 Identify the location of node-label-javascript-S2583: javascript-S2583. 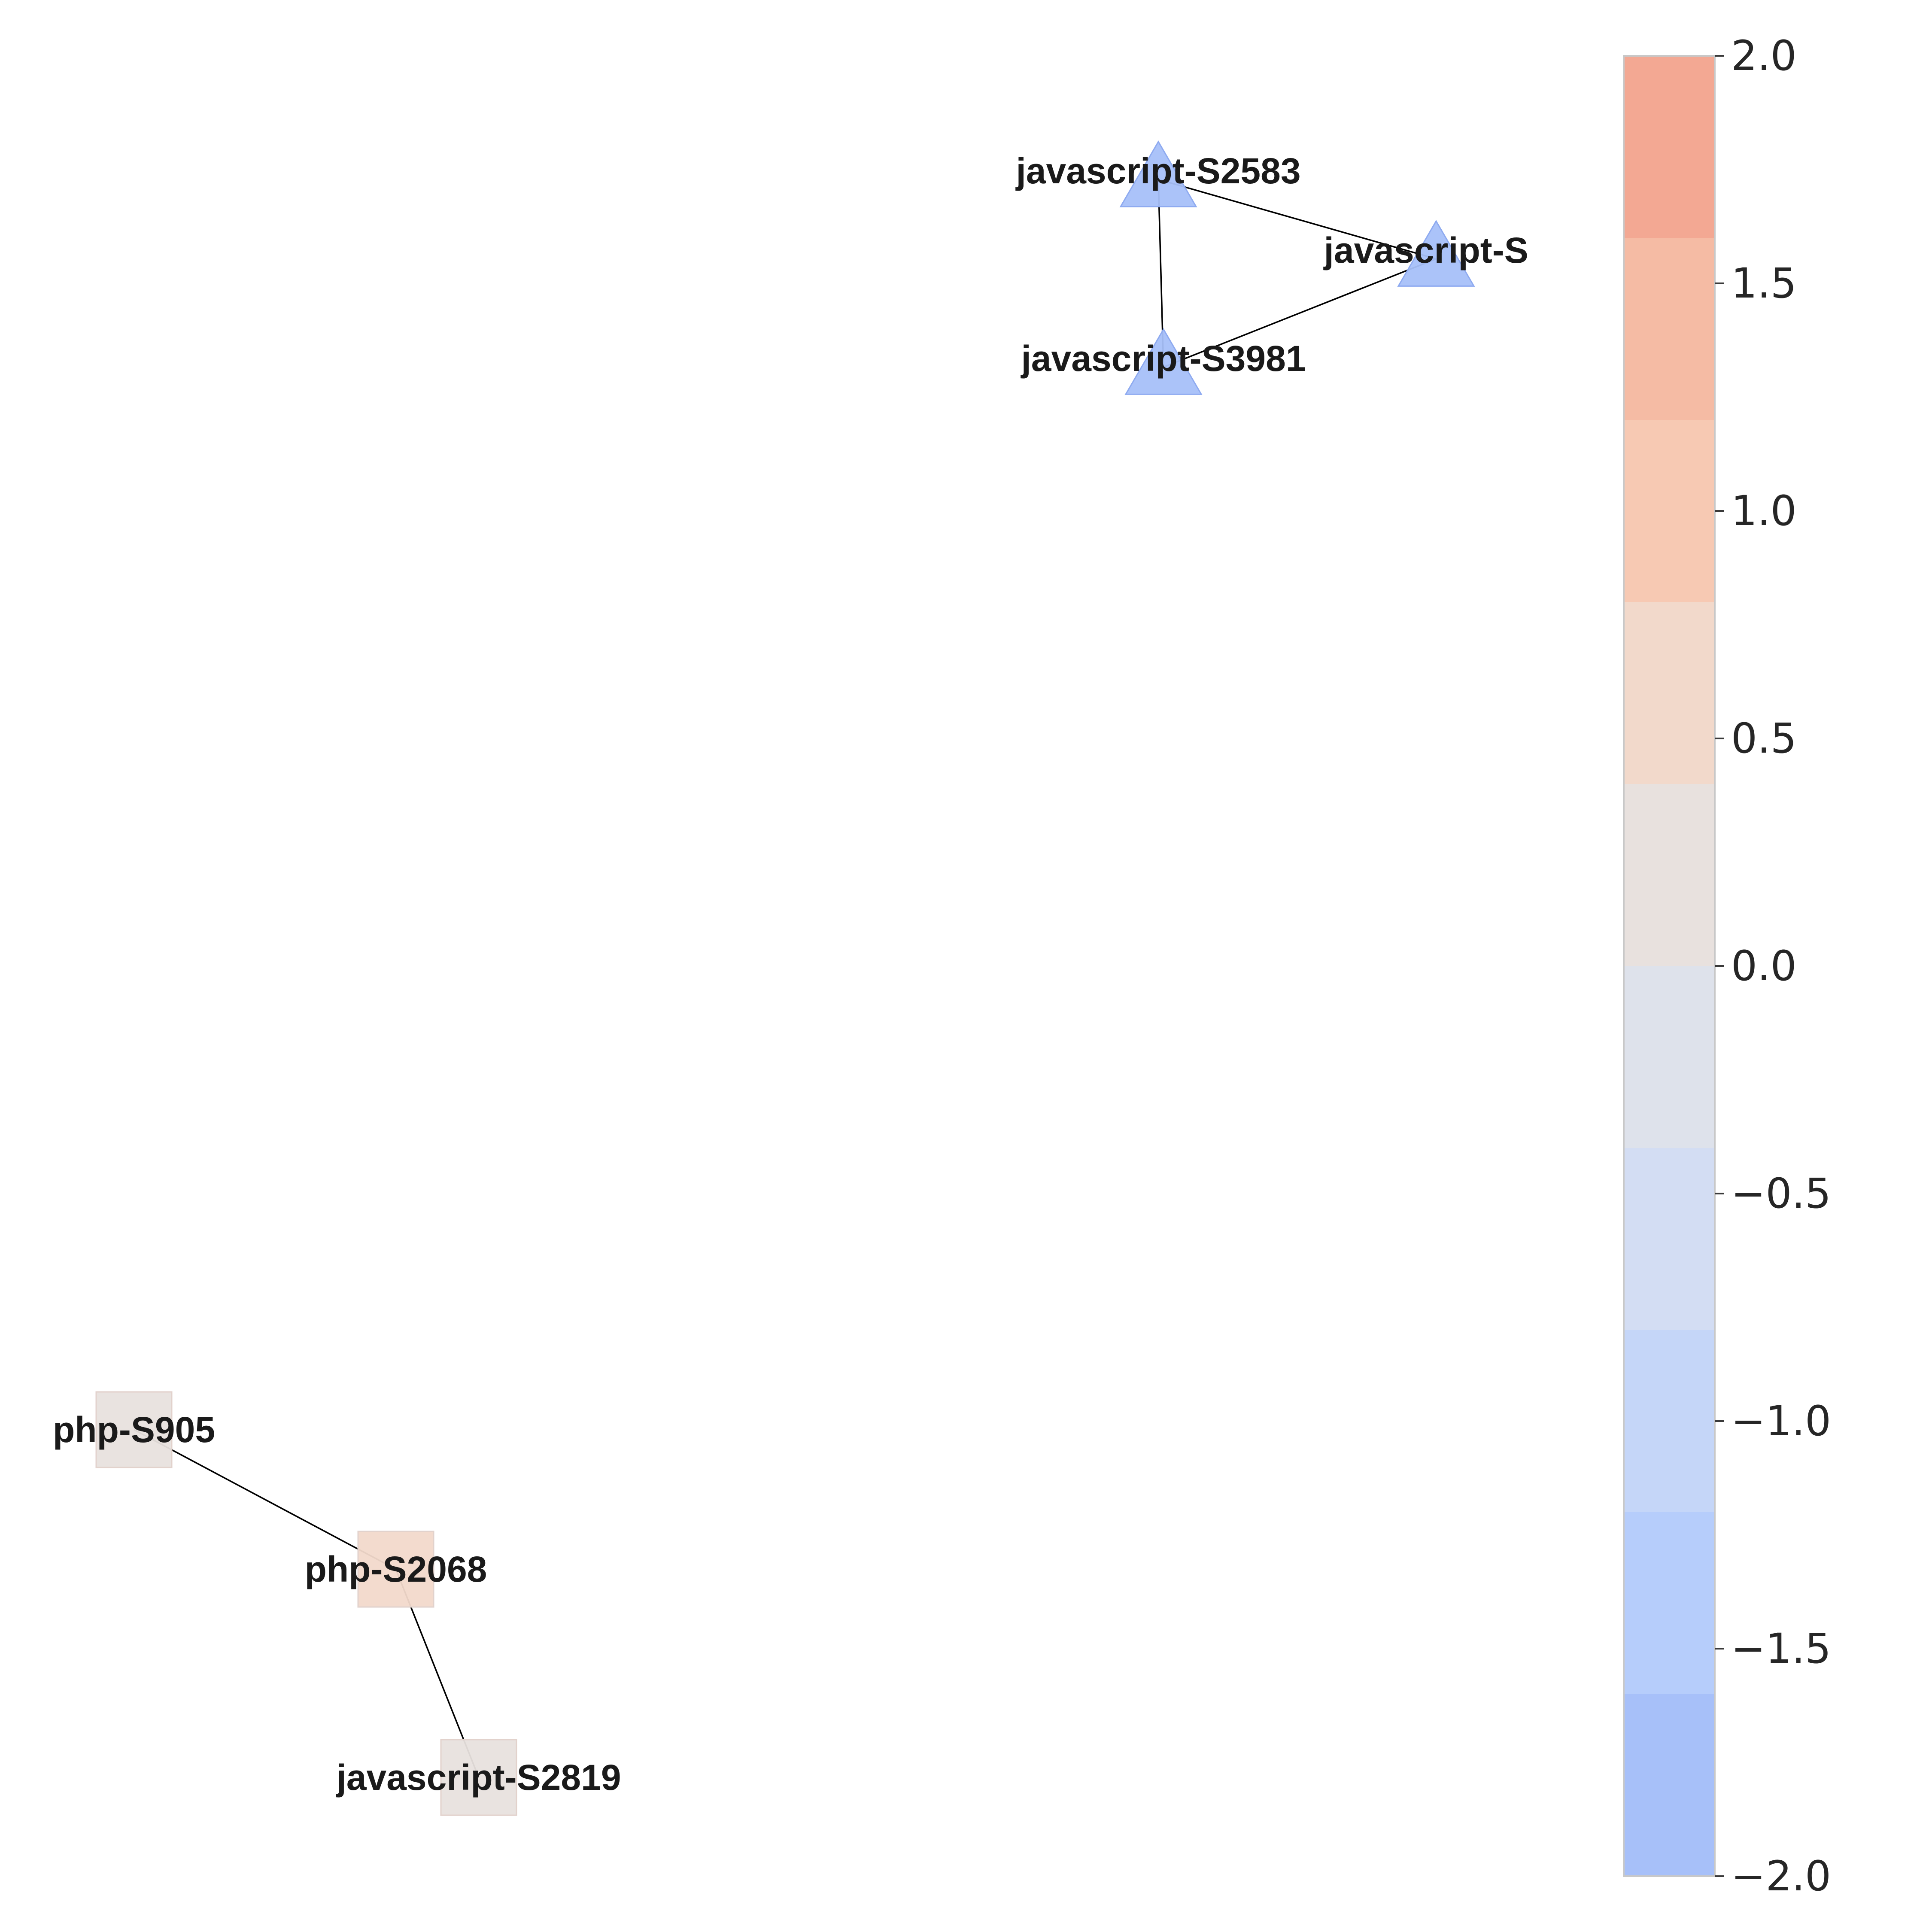
(1158, 171).